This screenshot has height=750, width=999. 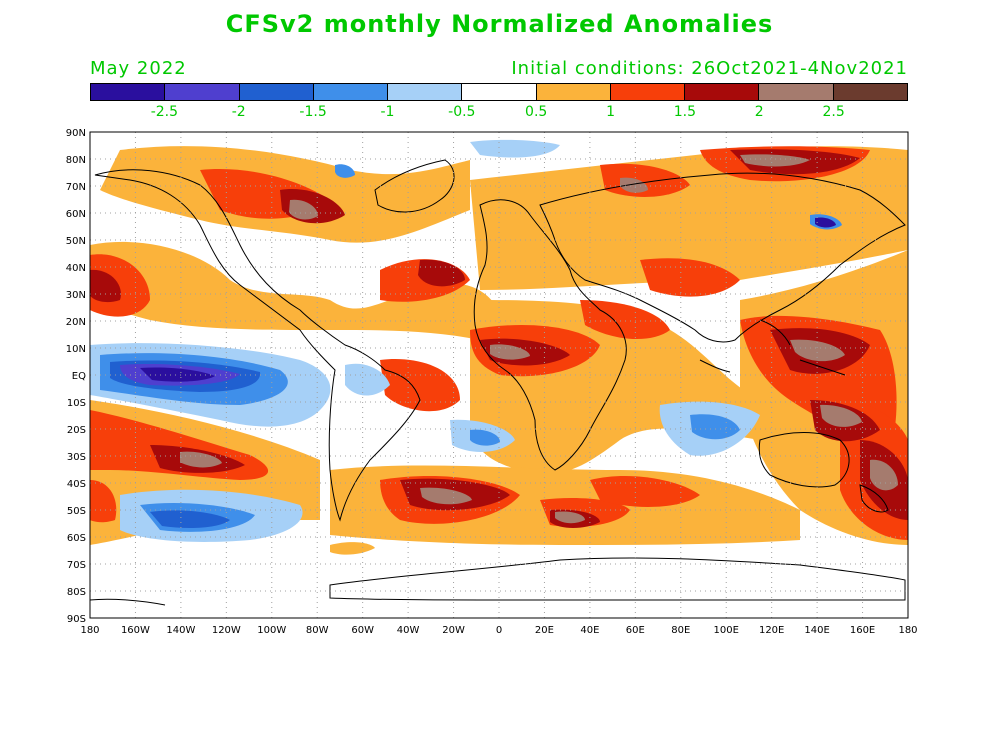 What do you see at coordinates (76, 592) in the screenshot?
I see `lat-label: 80S` at bounding box center [76, 592].